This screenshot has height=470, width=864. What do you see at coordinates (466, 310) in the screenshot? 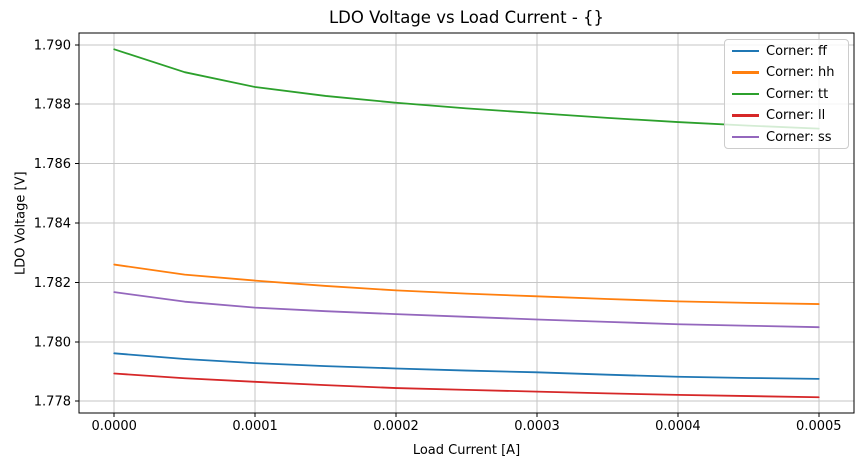
I see `series-line-ss` at bounding box center [466, 310].